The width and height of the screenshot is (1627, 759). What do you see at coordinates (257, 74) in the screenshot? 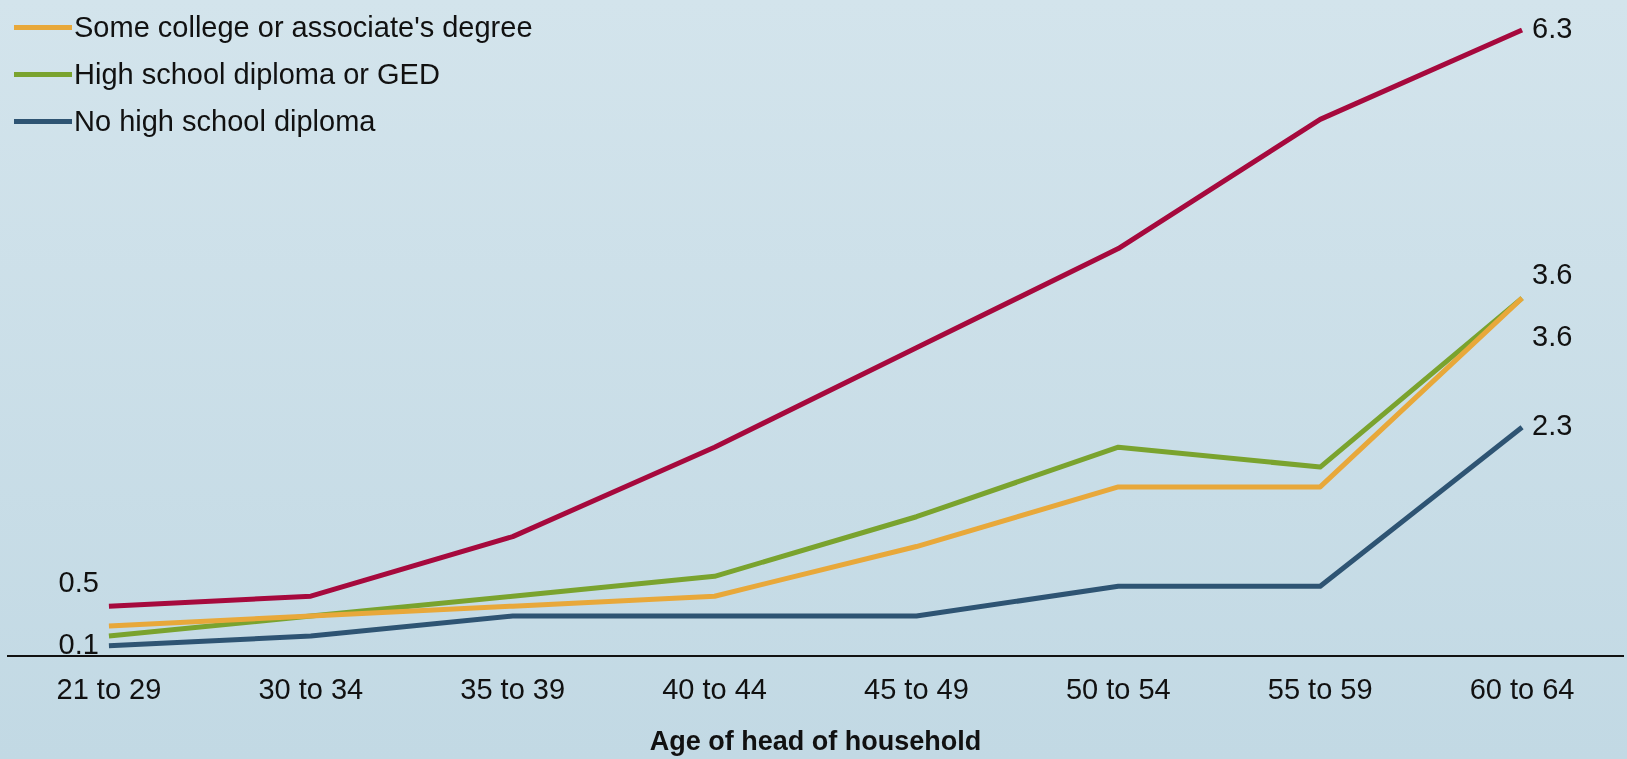
I see `legend-label: High school diploma or GED` at bounding box center [257, 74].